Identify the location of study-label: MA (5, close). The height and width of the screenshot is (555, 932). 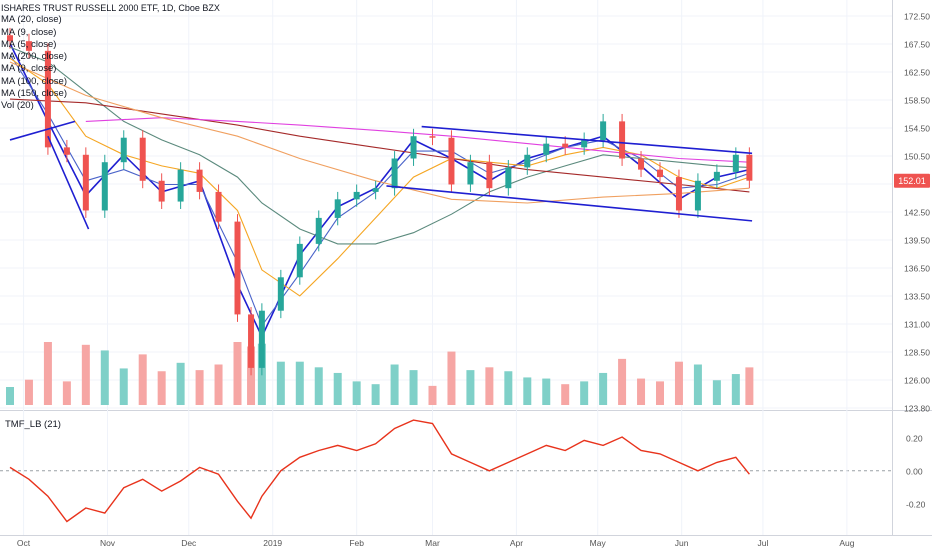
(29, 44).